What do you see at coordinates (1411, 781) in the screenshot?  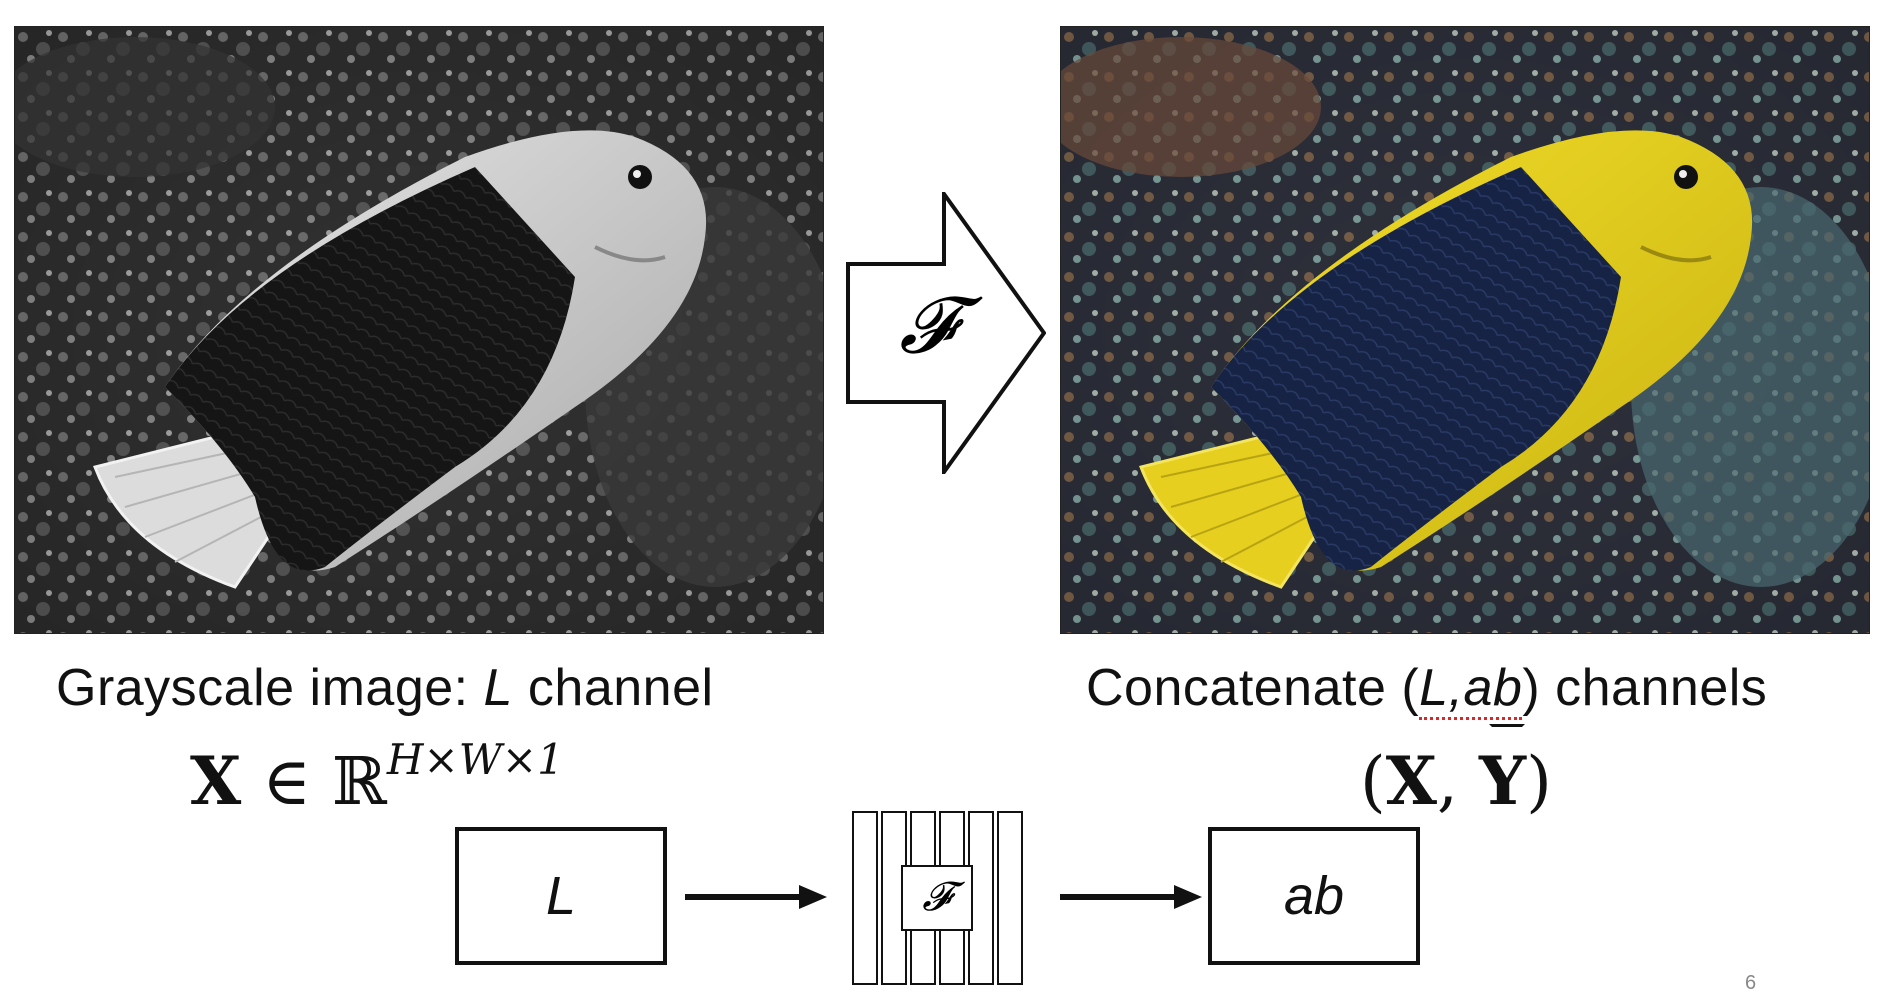 I see `output-x-symbol: X` at bounding box center [1411, 781].